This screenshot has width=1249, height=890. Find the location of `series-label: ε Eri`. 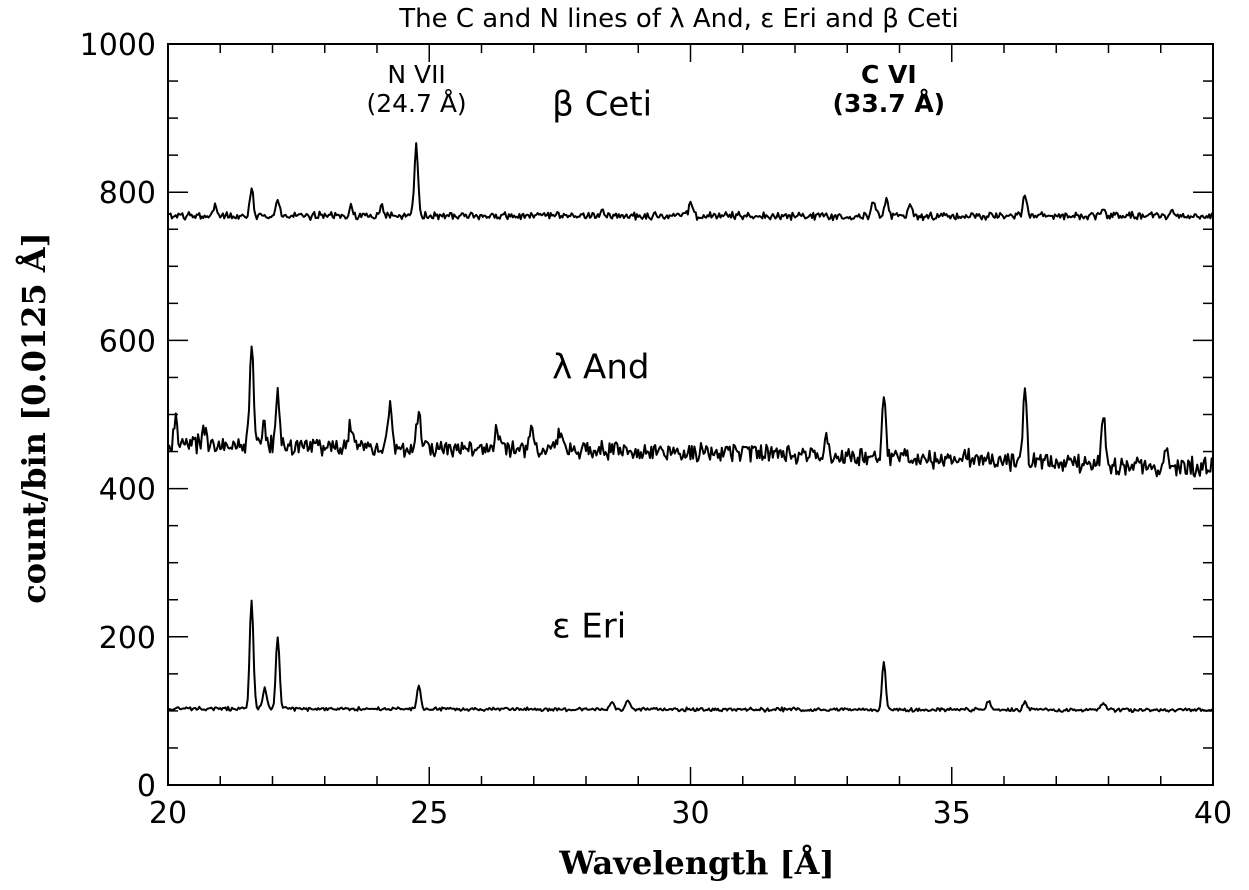

series-label: ε Eri is located at coordinates (589, 627).